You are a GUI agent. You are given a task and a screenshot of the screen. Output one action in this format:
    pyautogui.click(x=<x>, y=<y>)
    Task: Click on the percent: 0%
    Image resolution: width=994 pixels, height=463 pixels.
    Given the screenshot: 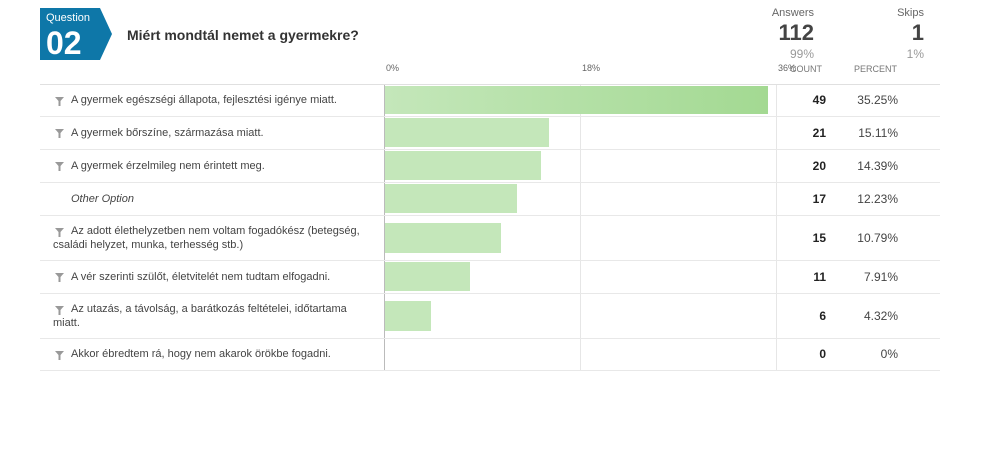 What is the action you would take?
    pyautogui.click(x=889, y=354)
    